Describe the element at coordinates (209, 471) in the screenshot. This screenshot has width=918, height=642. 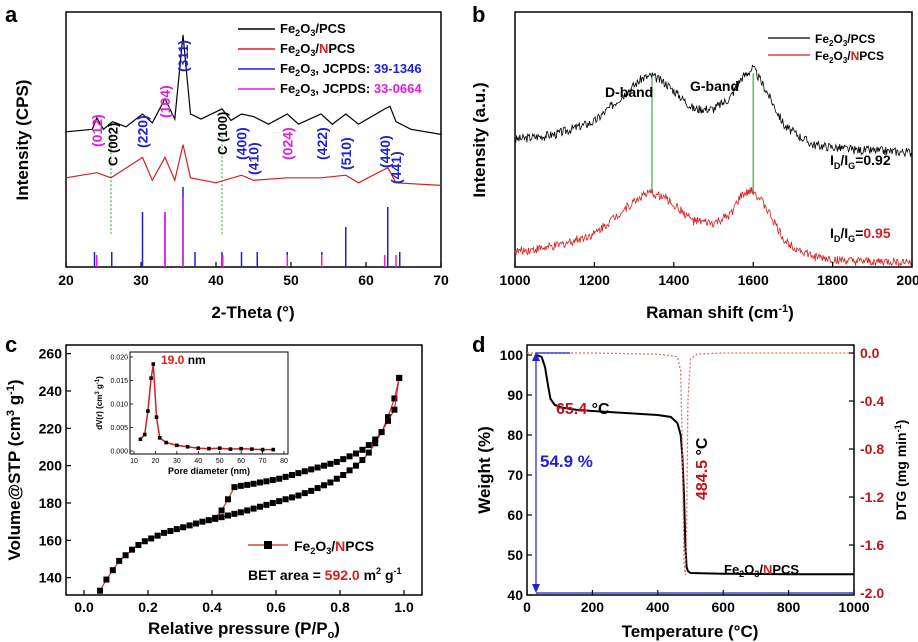
I see `inset-x-axis-label: Pore diameter (nm)` at that location.